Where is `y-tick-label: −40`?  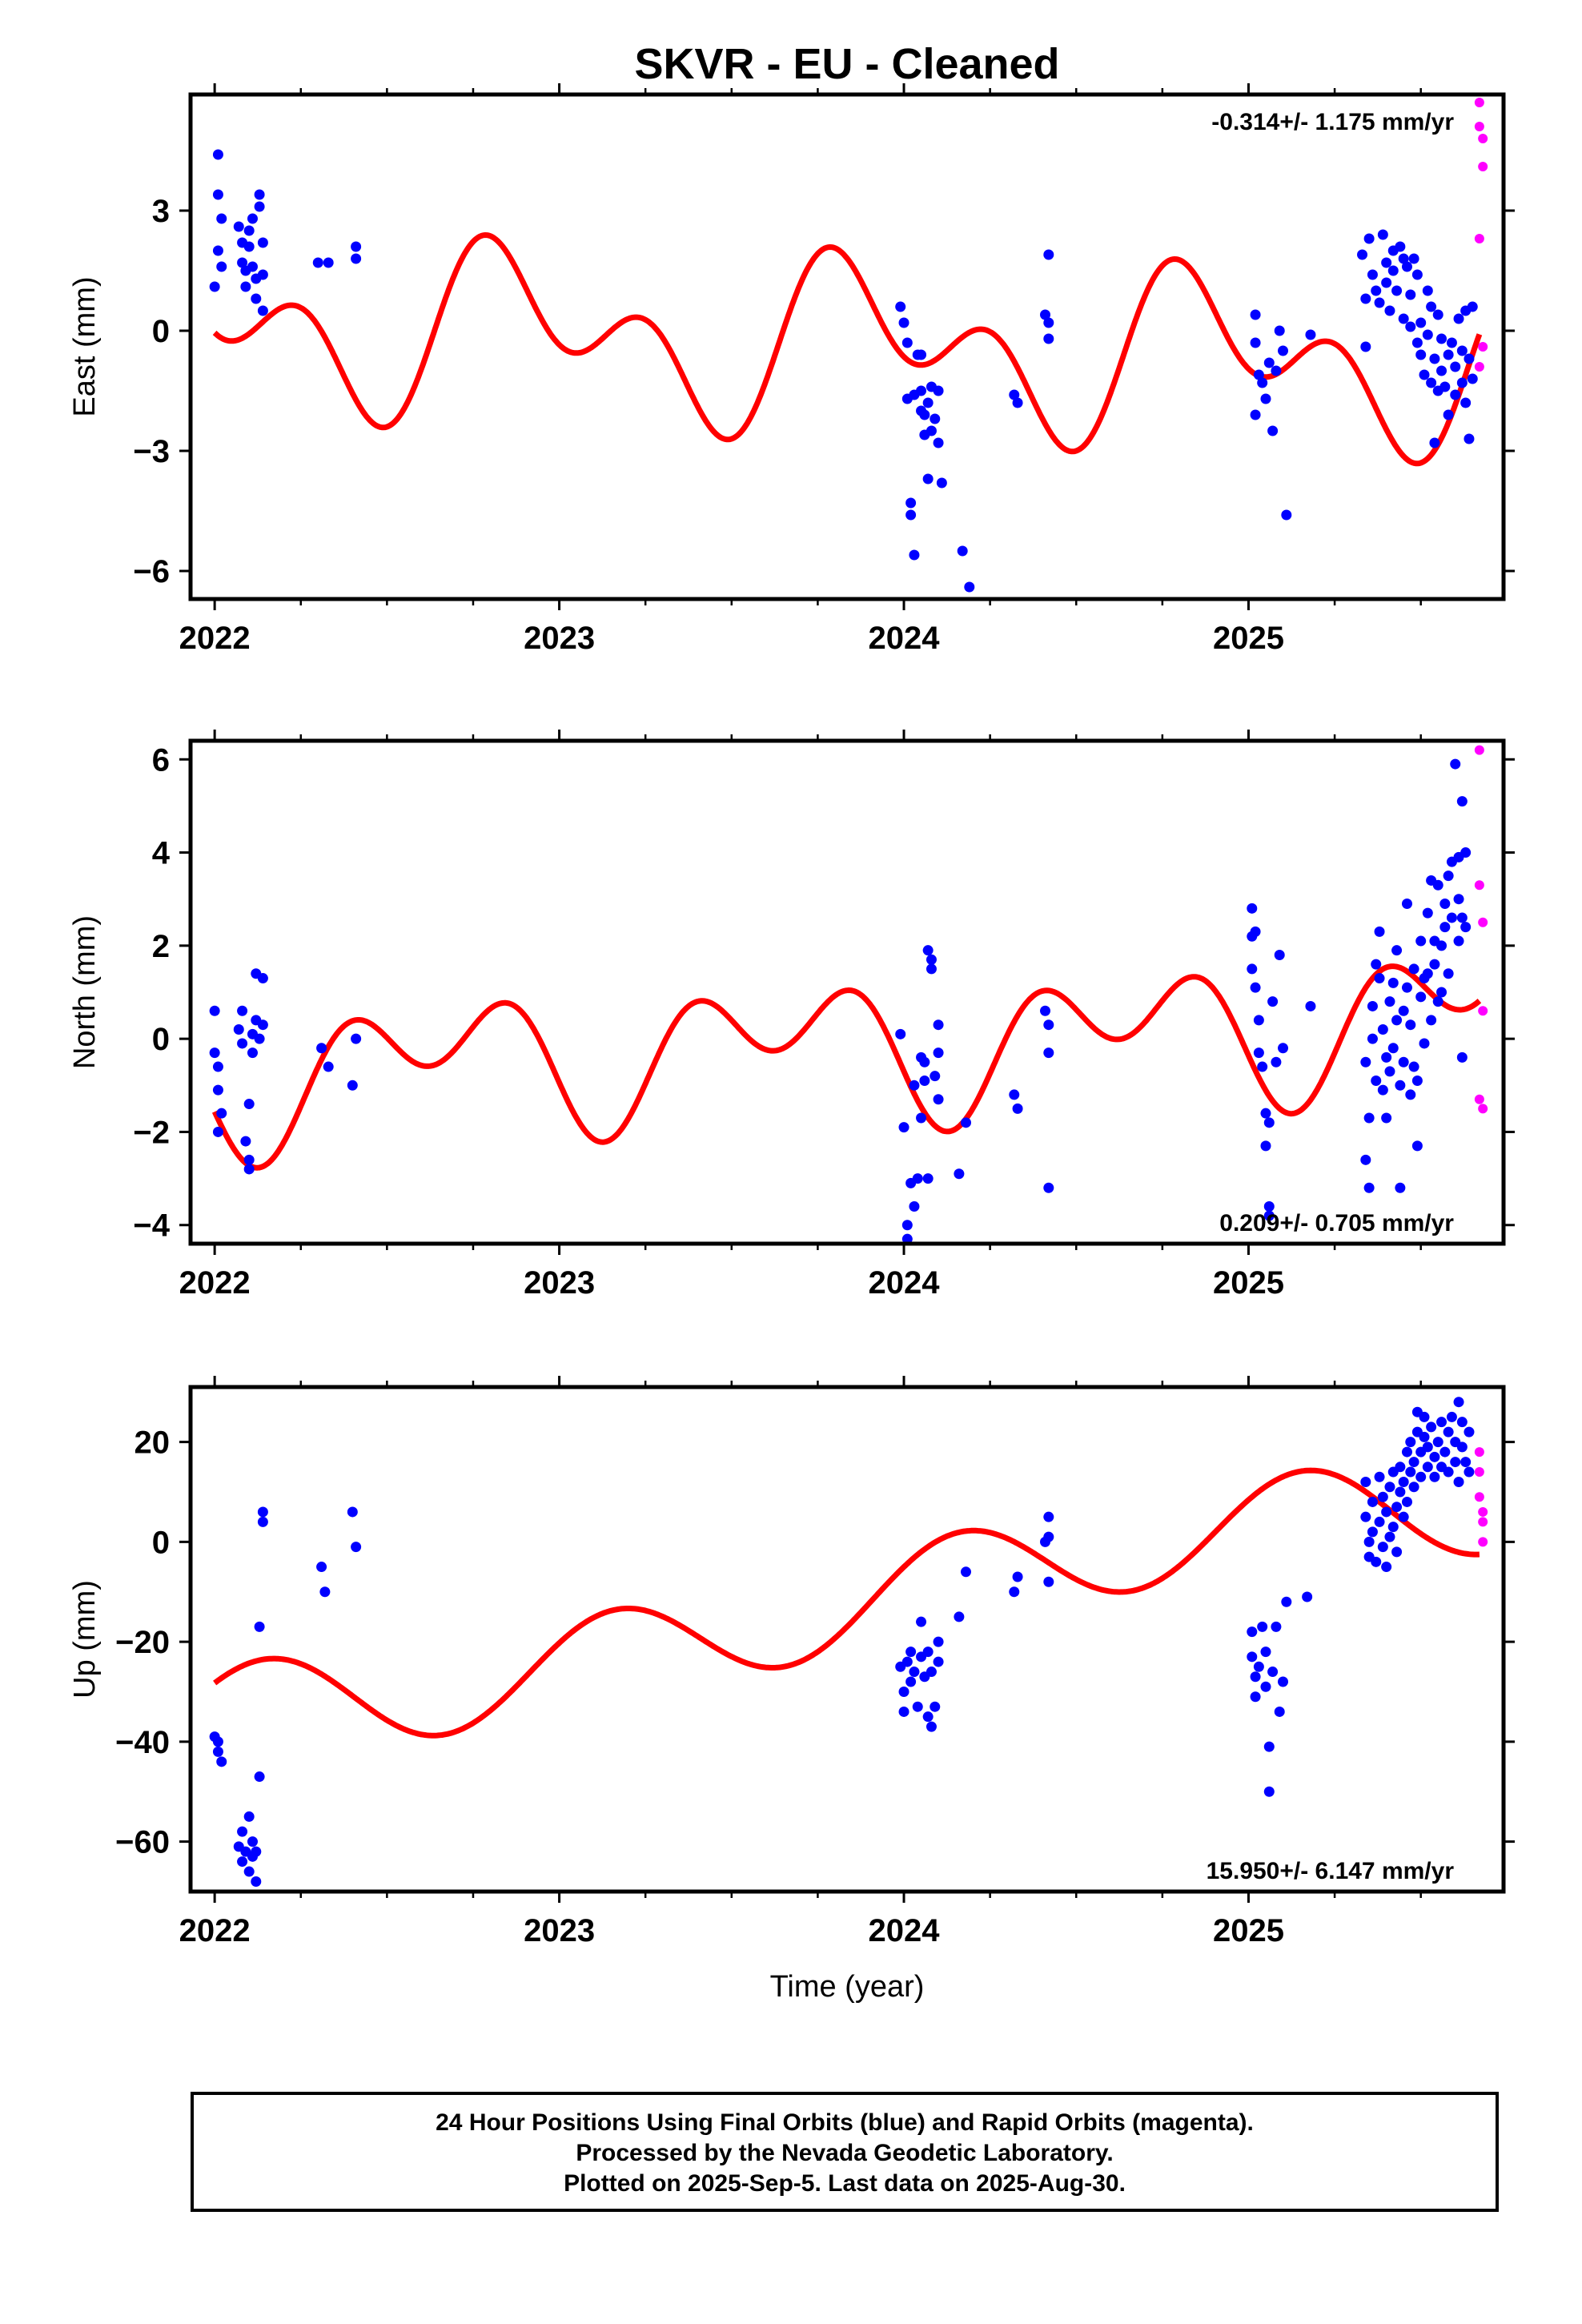
y-tick-label: −40 is located at coordinates (142, 1742).